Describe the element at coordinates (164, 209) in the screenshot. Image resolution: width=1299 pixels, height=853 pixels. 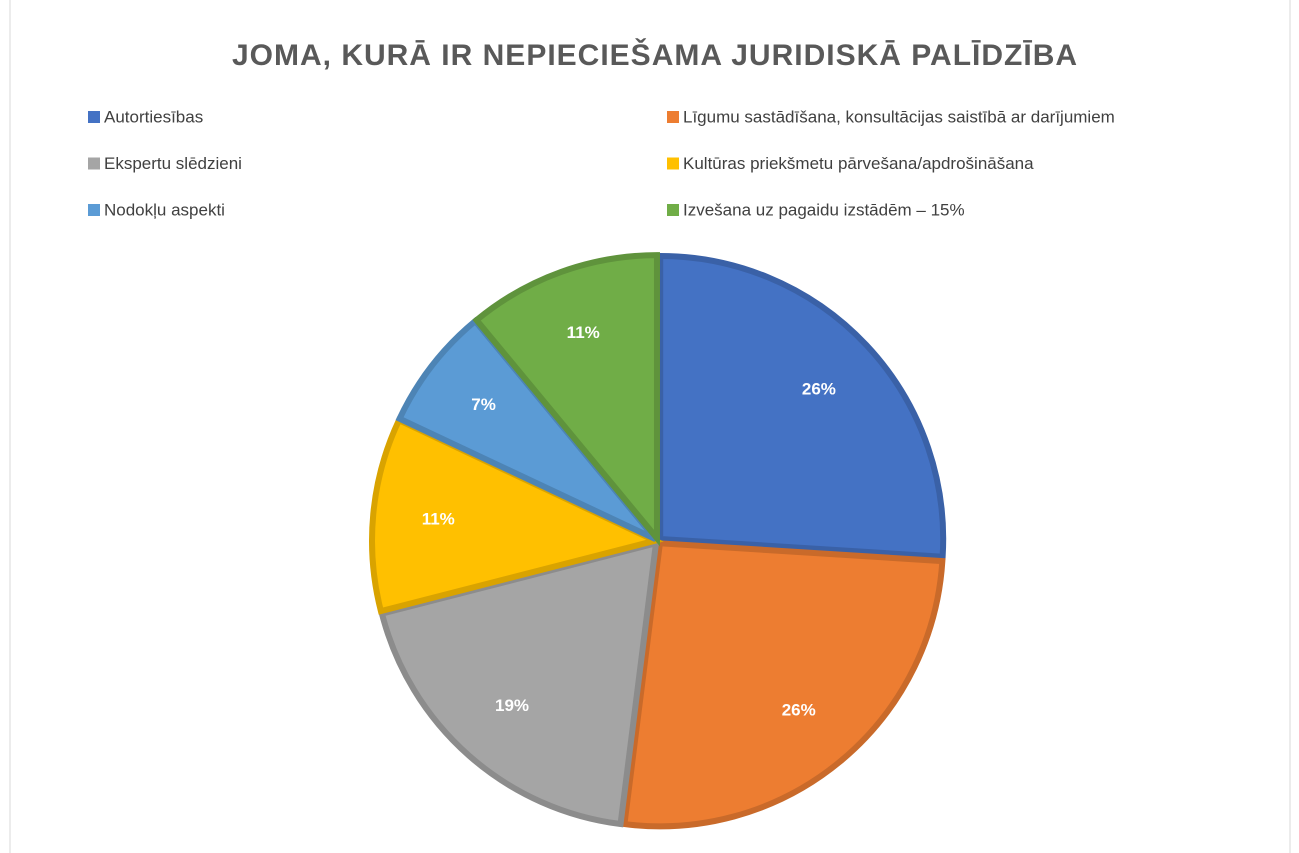
I see `legend-label: Nodokļu aspekti` at that location.